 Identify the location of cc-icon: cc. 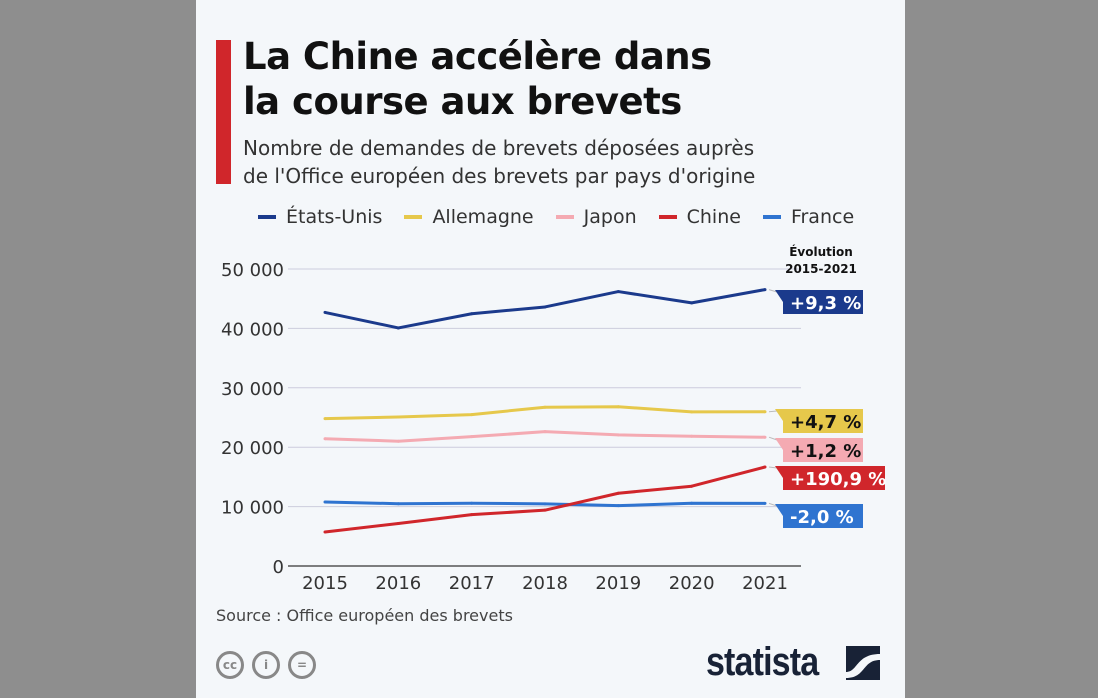
(230, 665).